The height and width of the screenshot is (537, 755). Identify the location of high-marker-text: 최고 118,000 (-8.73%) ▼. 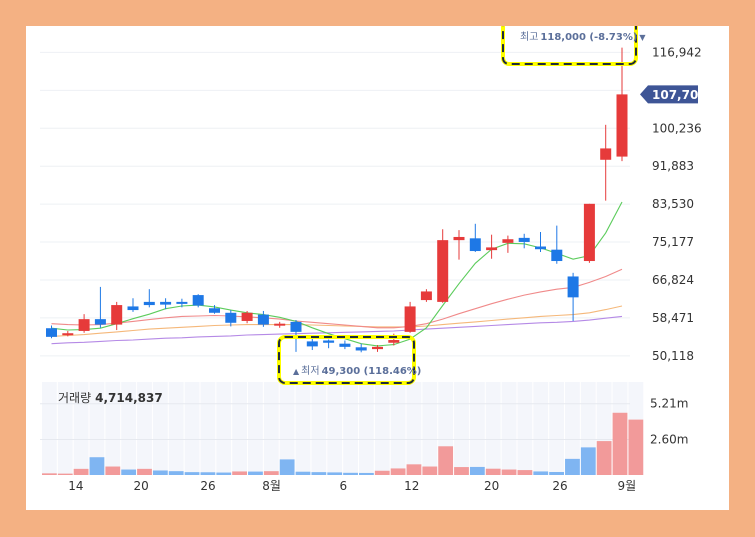
(583, 37).